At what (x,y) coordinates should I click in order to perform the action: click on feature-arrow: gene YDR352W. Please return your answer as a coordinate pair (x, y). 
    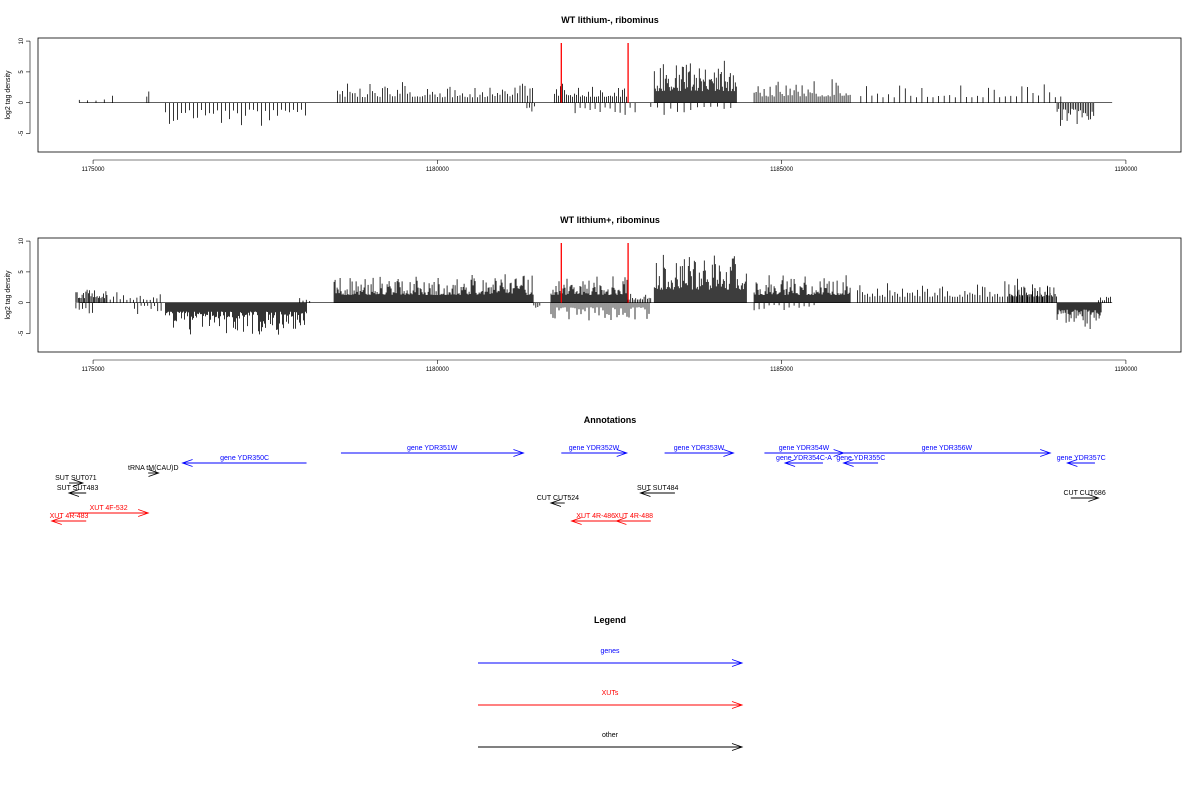
    Looking at the image, I should click on (595, 451).